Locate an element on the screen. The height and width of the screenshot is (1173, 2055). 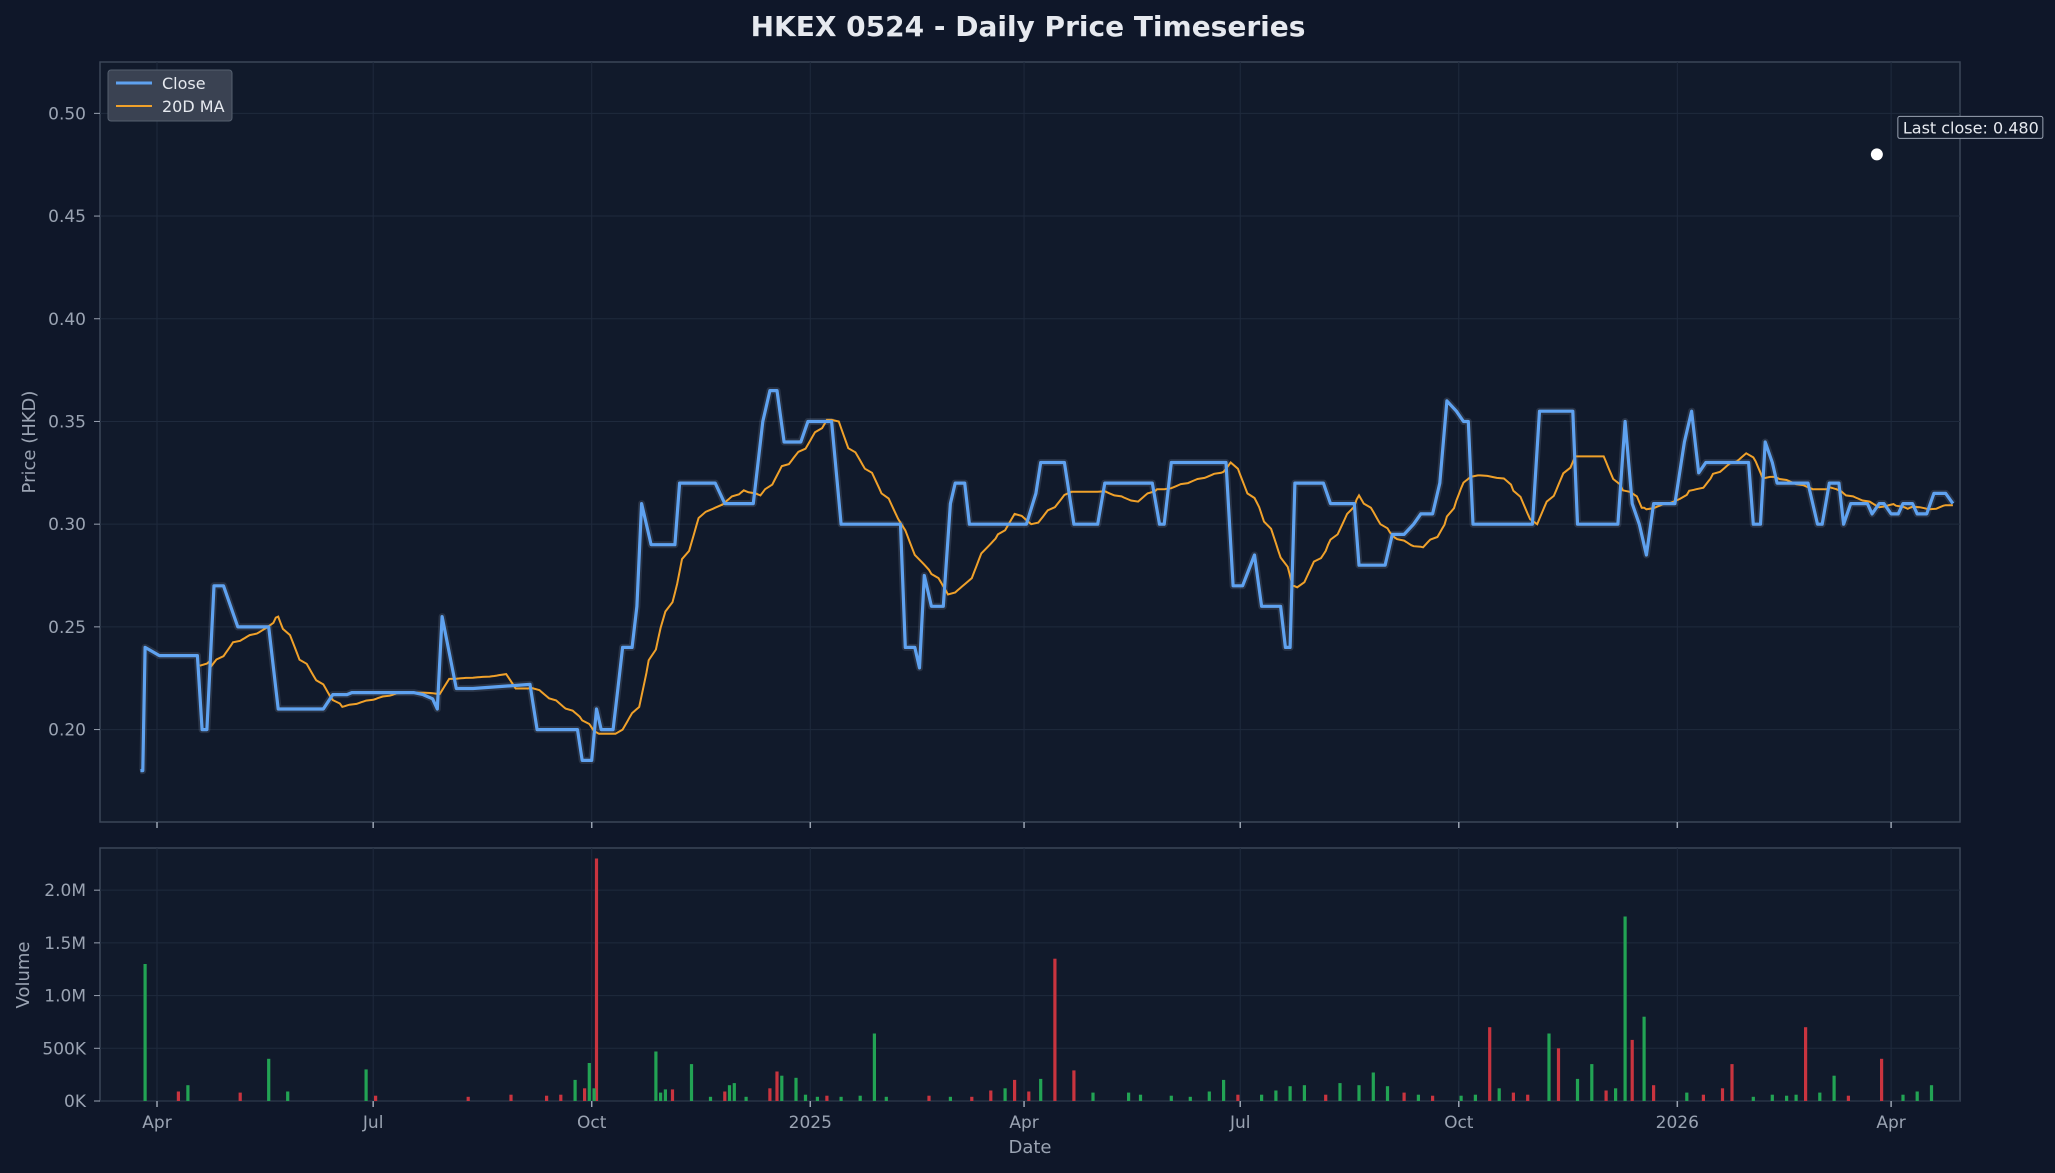
legend-label-close: Close is located at coordinates (184, 83).